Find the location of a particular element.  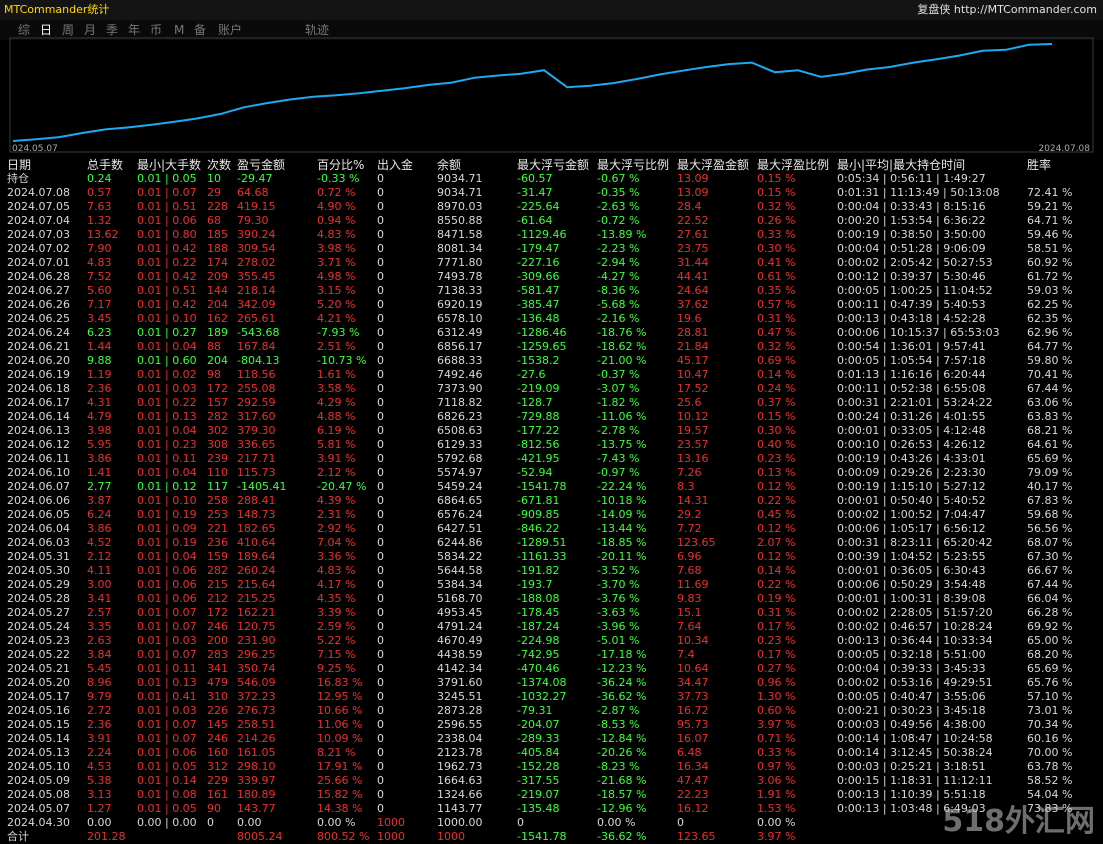

cell: 2024.05.17 is located at coordinates (38, 696).